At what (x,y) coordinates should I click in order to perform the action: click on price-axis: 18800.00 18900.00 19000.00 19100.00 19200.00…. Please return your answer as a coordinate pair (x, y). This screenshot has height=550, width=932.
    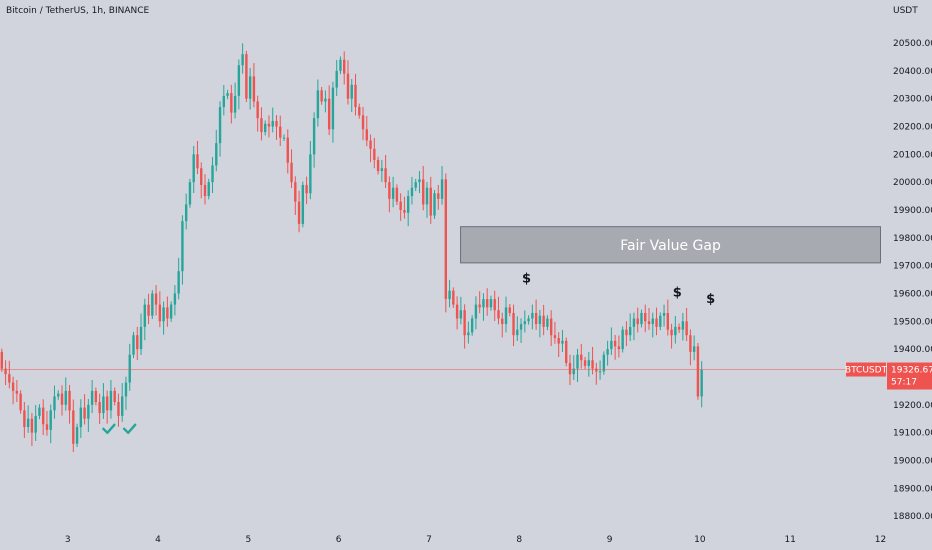
    Looking at the image, I should click on (912, 280).